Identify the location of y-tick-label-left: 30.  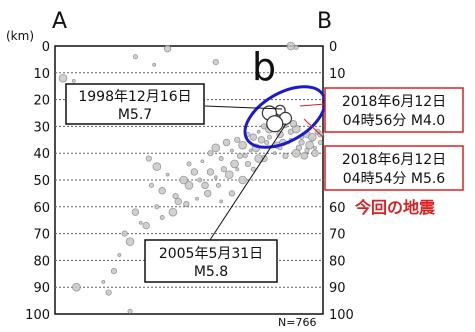
(41, 127).